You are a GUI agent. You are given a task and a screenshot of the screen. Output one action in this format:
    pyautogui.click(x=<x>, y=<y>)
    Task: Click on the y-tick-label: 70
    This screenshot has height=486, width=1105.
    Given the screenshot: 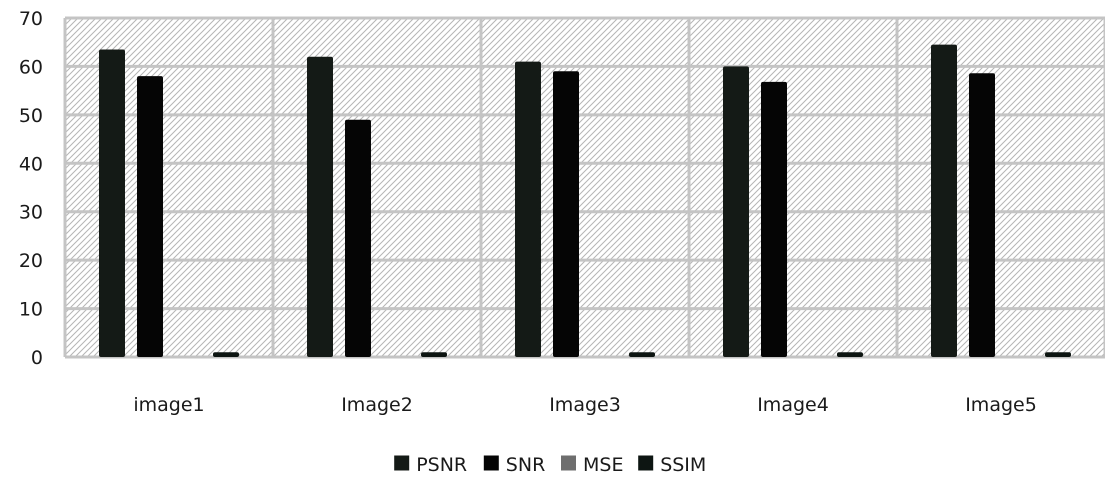 What is the action you would take?
    pyautogui.click(x=31, y=19)
    